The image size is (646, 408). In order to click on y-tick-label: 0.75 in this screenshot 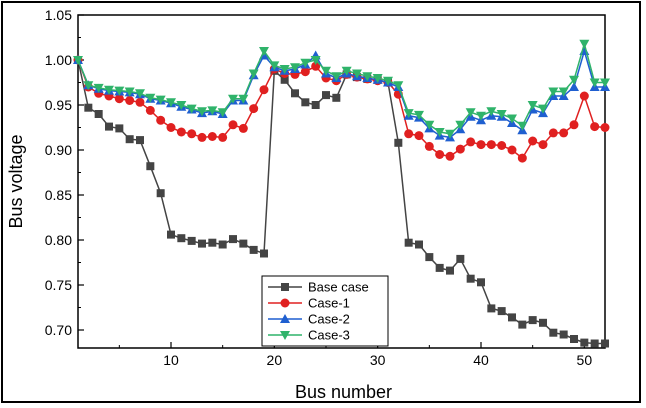, I will do `click(58, 285)`.